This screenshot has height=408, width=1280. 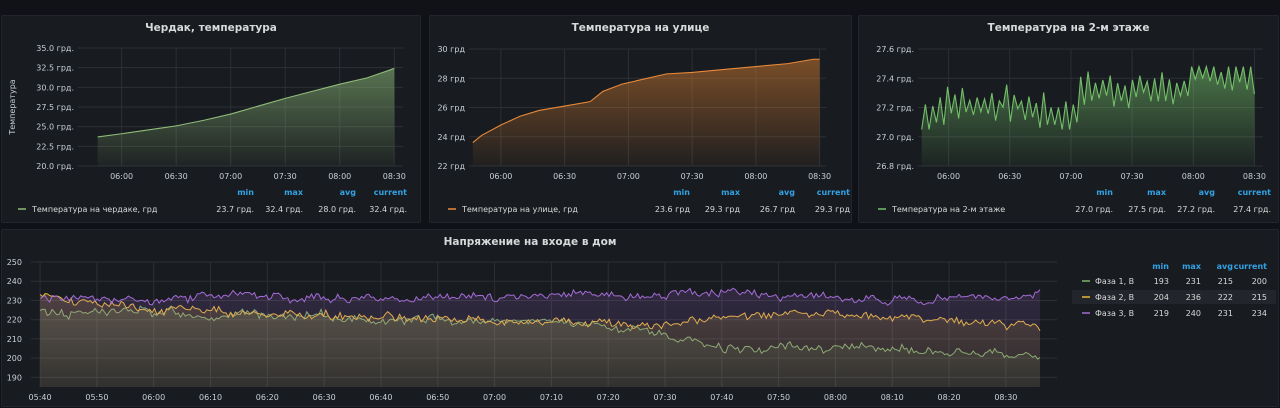 I want to click on y-tick-label: 220, so click(x=14, y=320).